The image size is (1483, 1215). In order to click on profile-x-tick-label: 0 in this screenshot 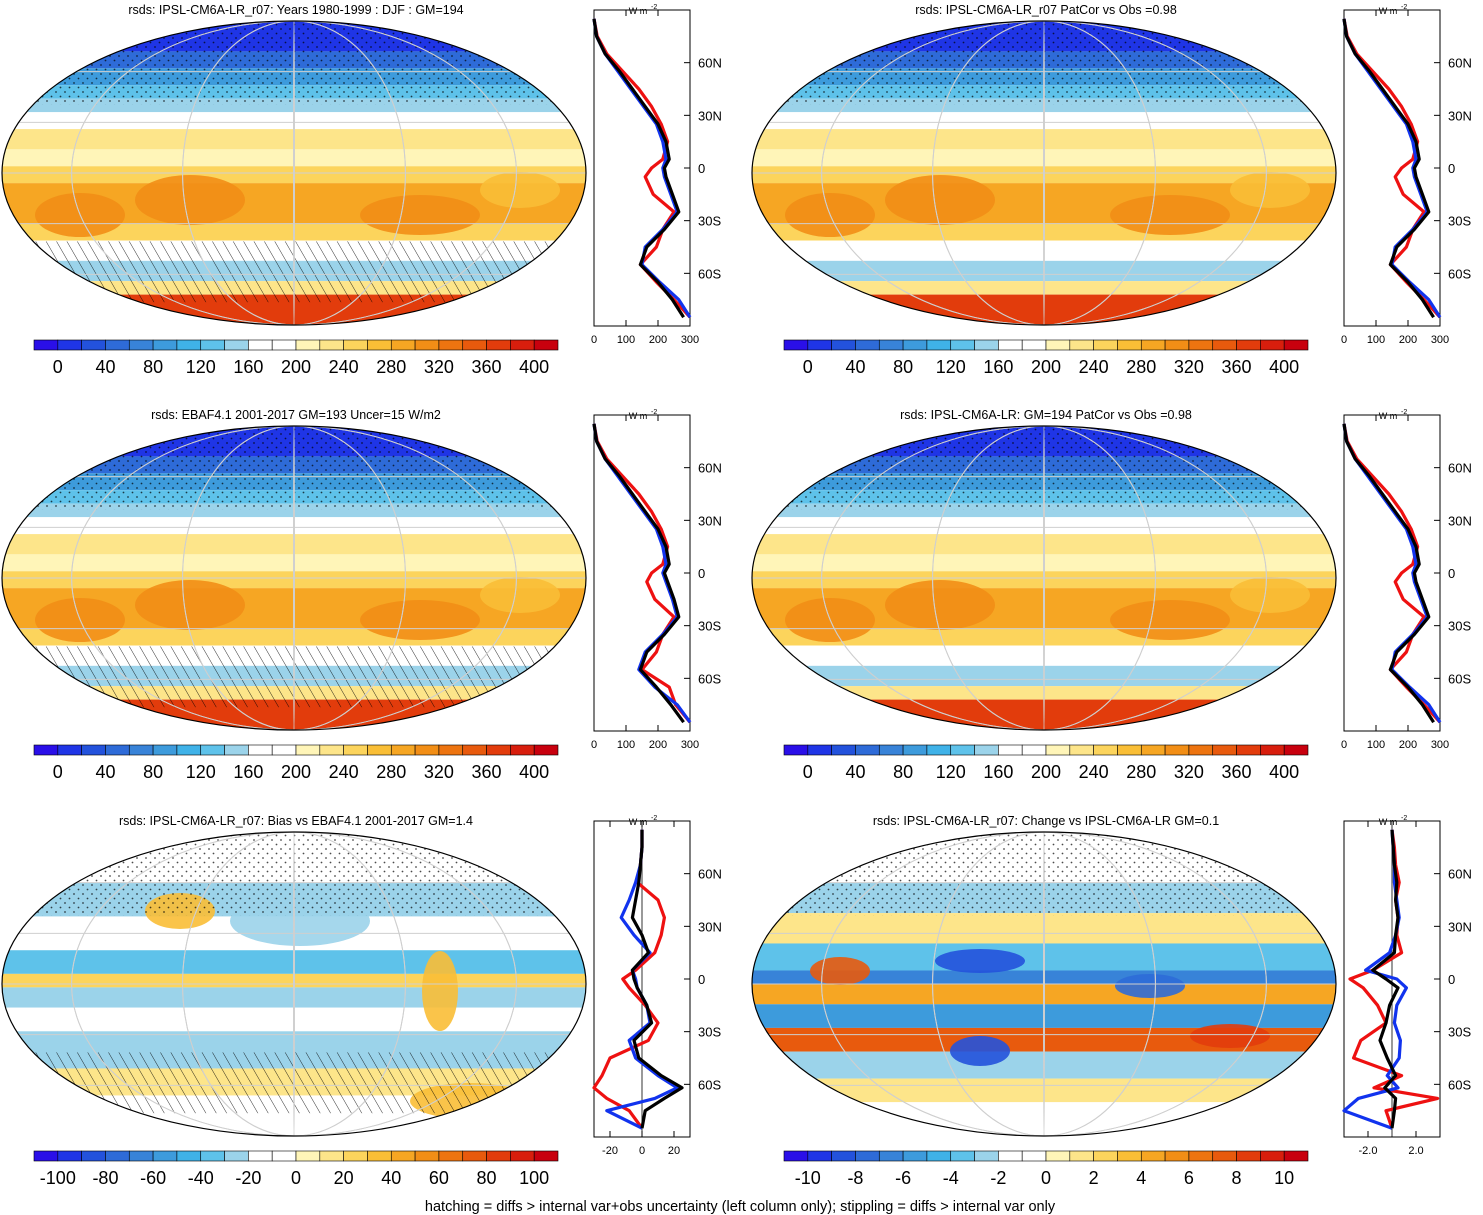, I will do `click(594, 340)`.